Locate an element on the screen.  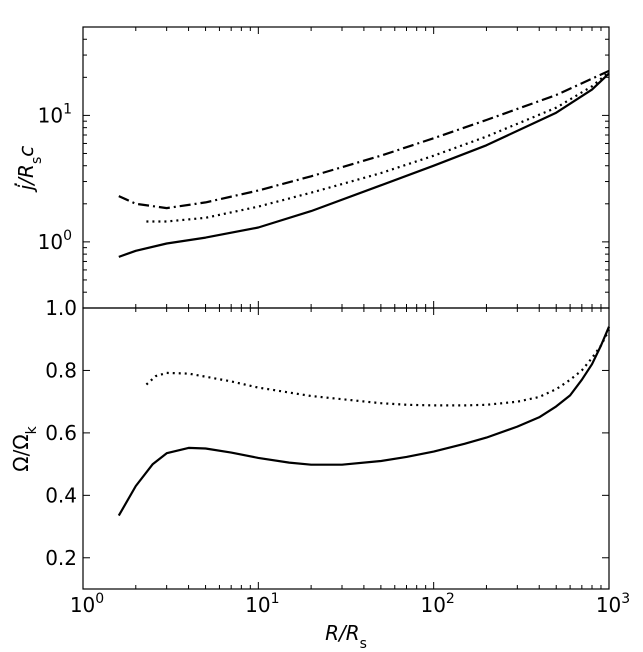
x-tick-label: 10³ is located at coordinates (613, 604).